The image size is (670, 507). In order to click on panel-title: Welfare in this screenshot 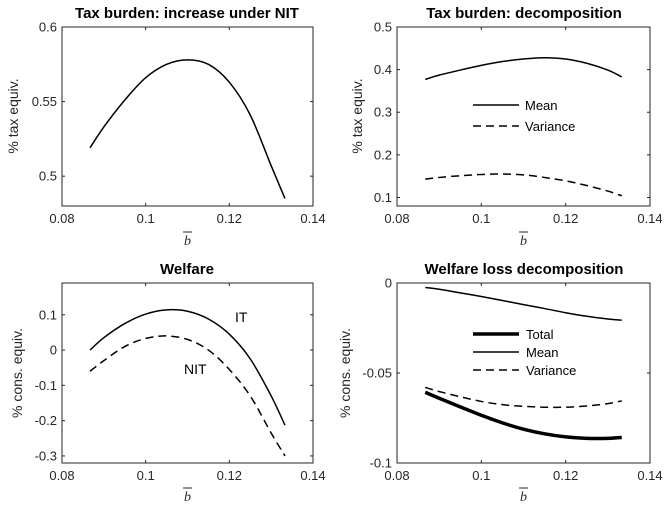, I will do `click(187, 269)`.